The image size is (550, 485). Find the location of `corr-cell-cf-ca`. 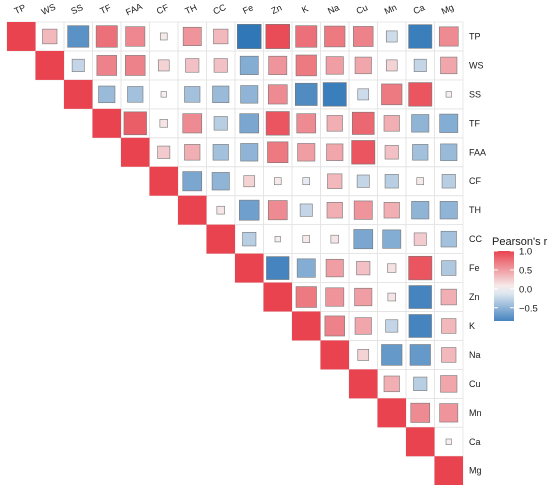

corr-cell-cf-ca is located at coordinates (420, 181).